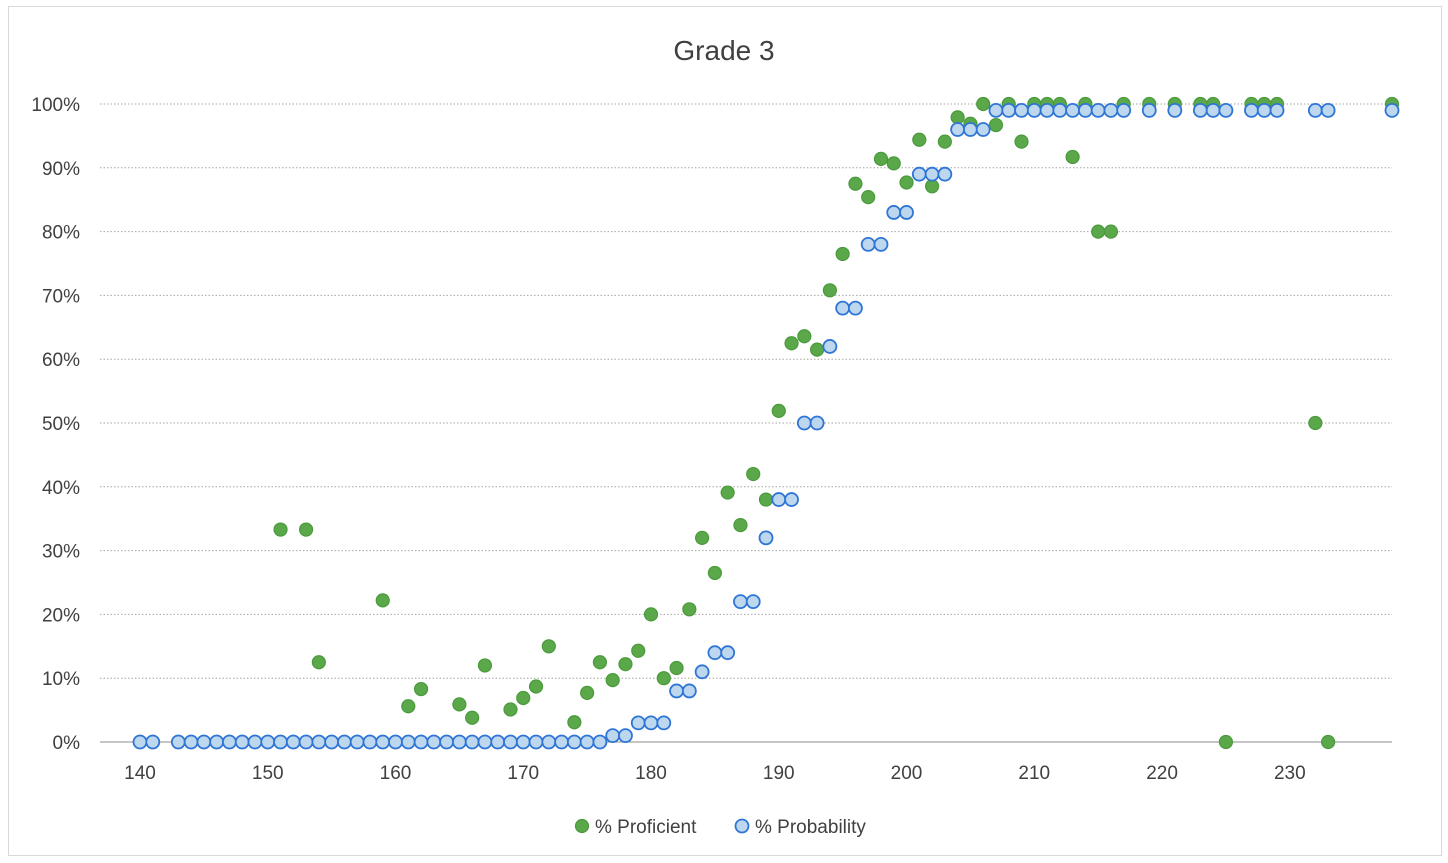 The image size is (1448, 863). Describe the element at coordinates (646, 827) in the screenshot. I see `legend-proficient-label: % Proficient` at that location.